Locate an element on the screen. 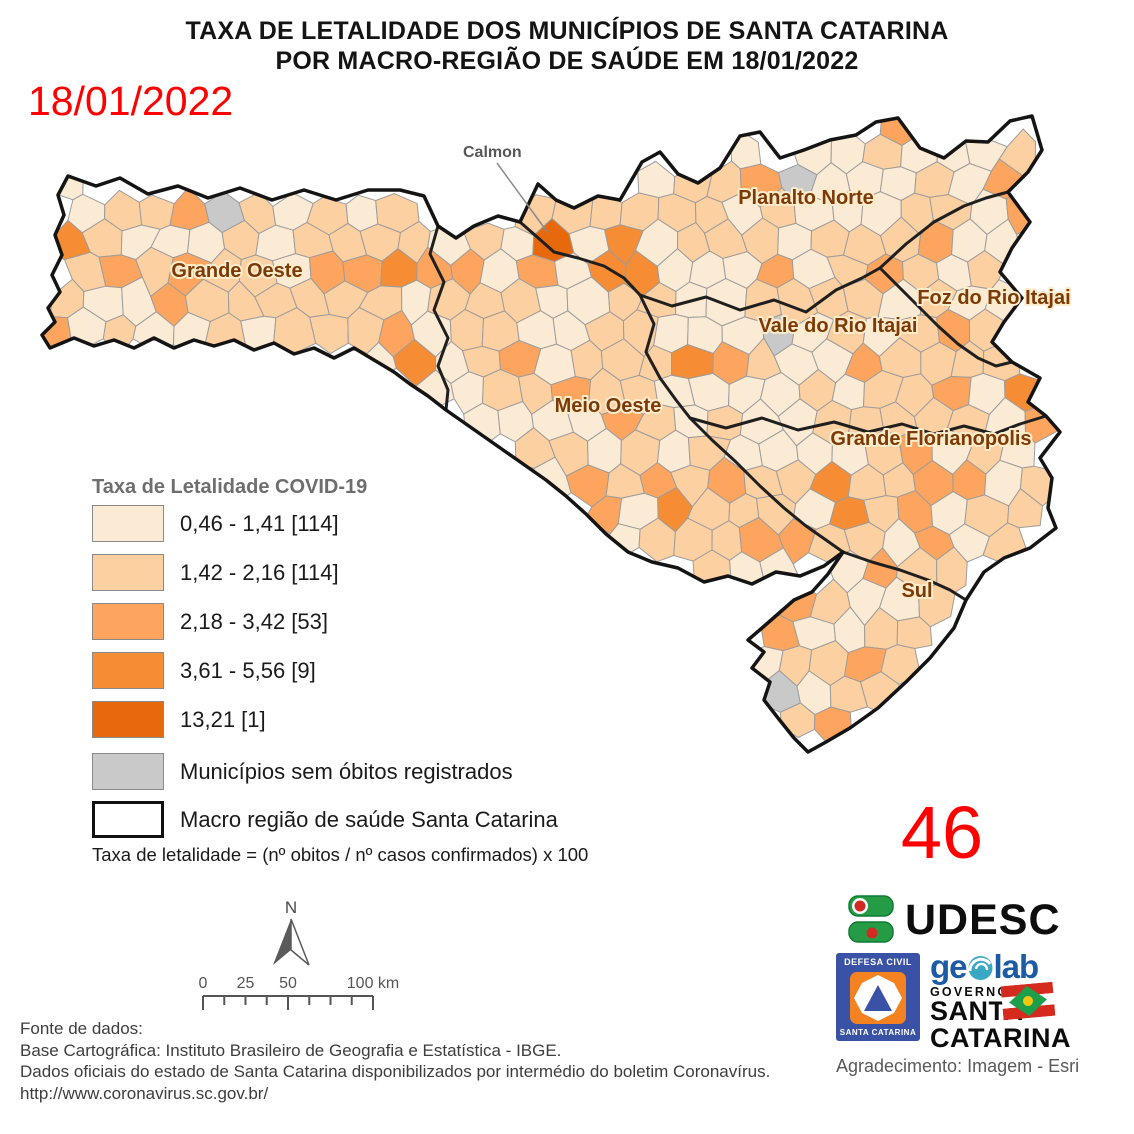 The height and width of the screenshot is (1134, 1134). north-arrow: N is located at coordinates (291, 932).